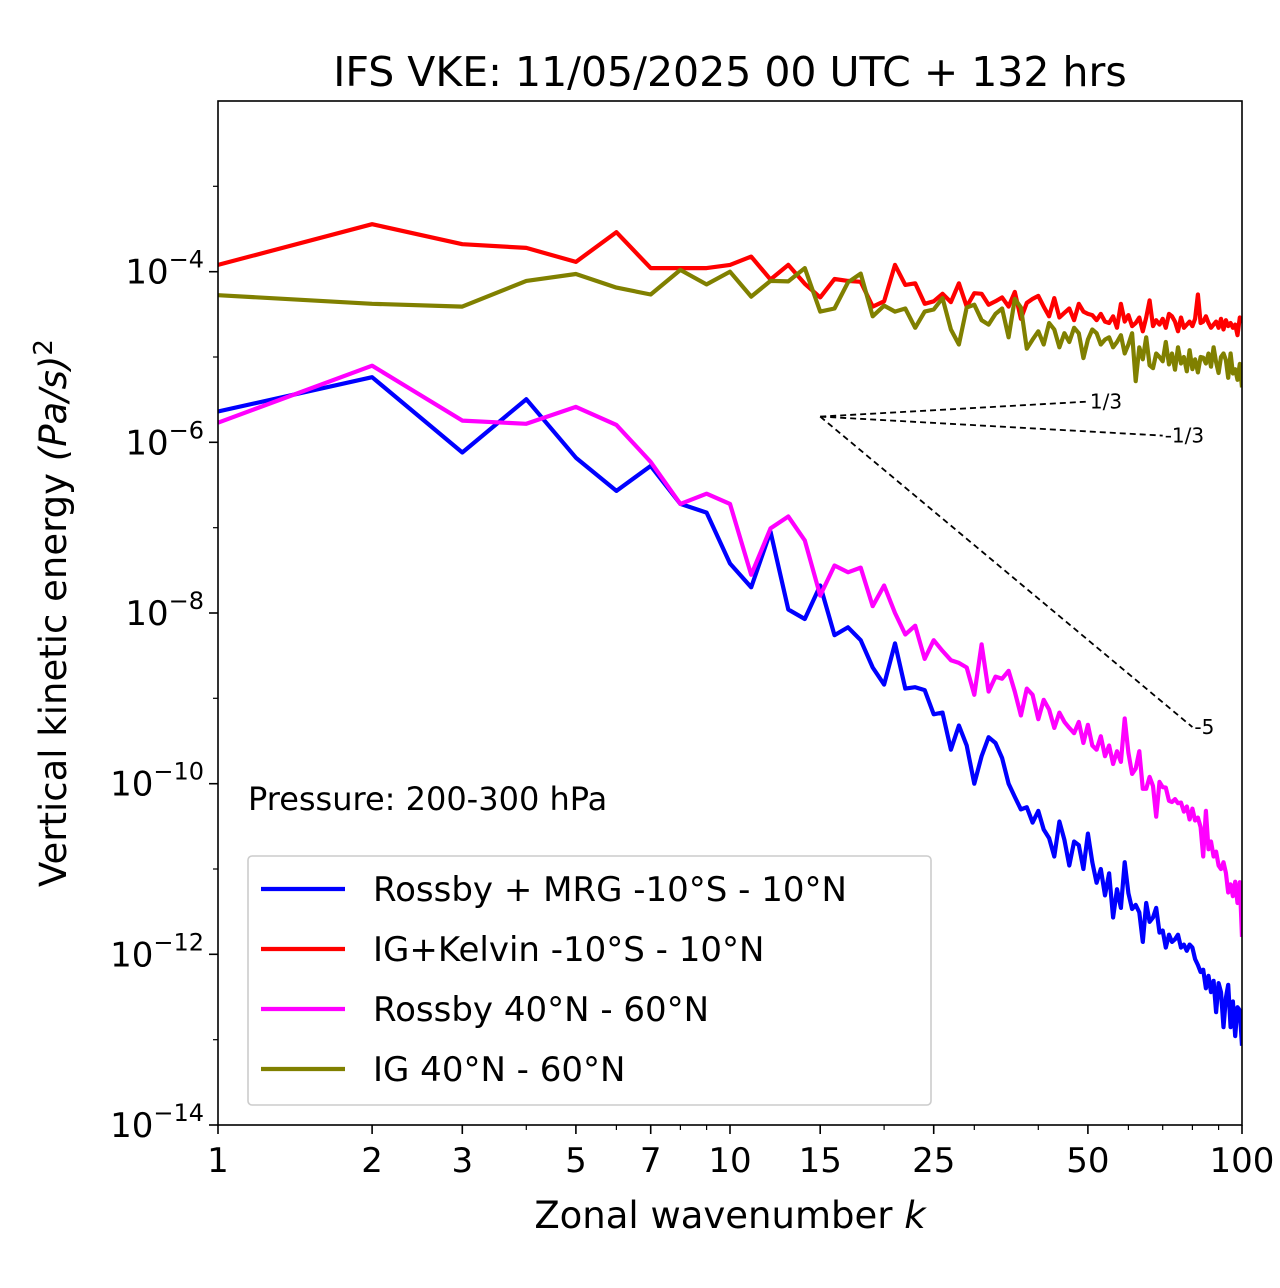  What do you see at coordinates (568, 950) in the screenshot?
I see `legend-label: IG+Kelvin -10°S - 10°N` at bounding box center [568, 950].